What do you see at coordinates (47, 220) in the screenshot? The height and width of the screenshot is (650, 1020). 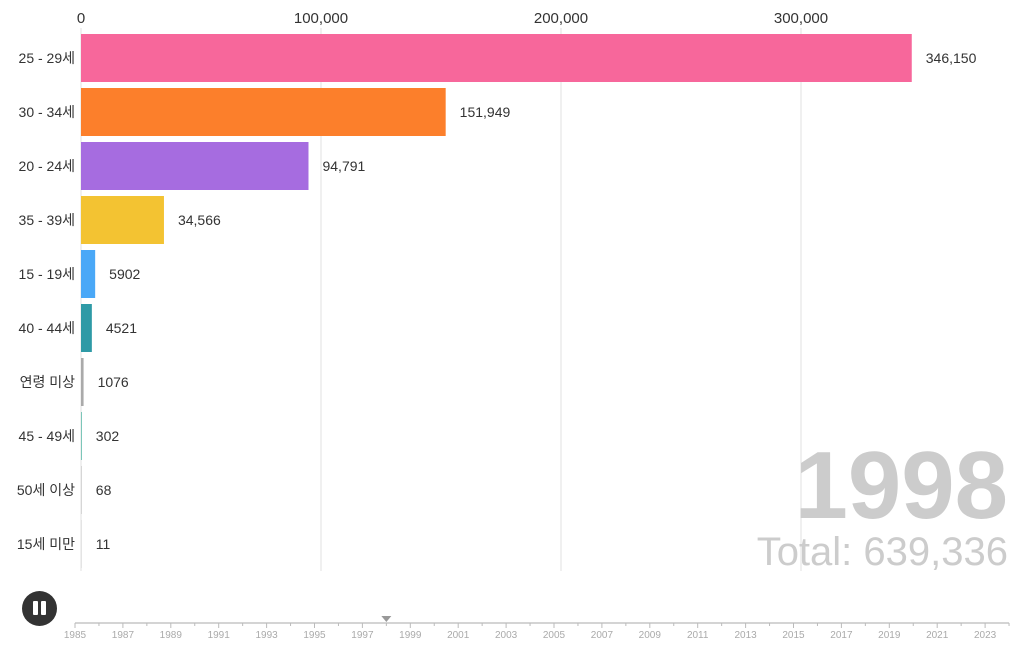 I see `category-label: 35 - 39세` at bounding box center [47, 220].